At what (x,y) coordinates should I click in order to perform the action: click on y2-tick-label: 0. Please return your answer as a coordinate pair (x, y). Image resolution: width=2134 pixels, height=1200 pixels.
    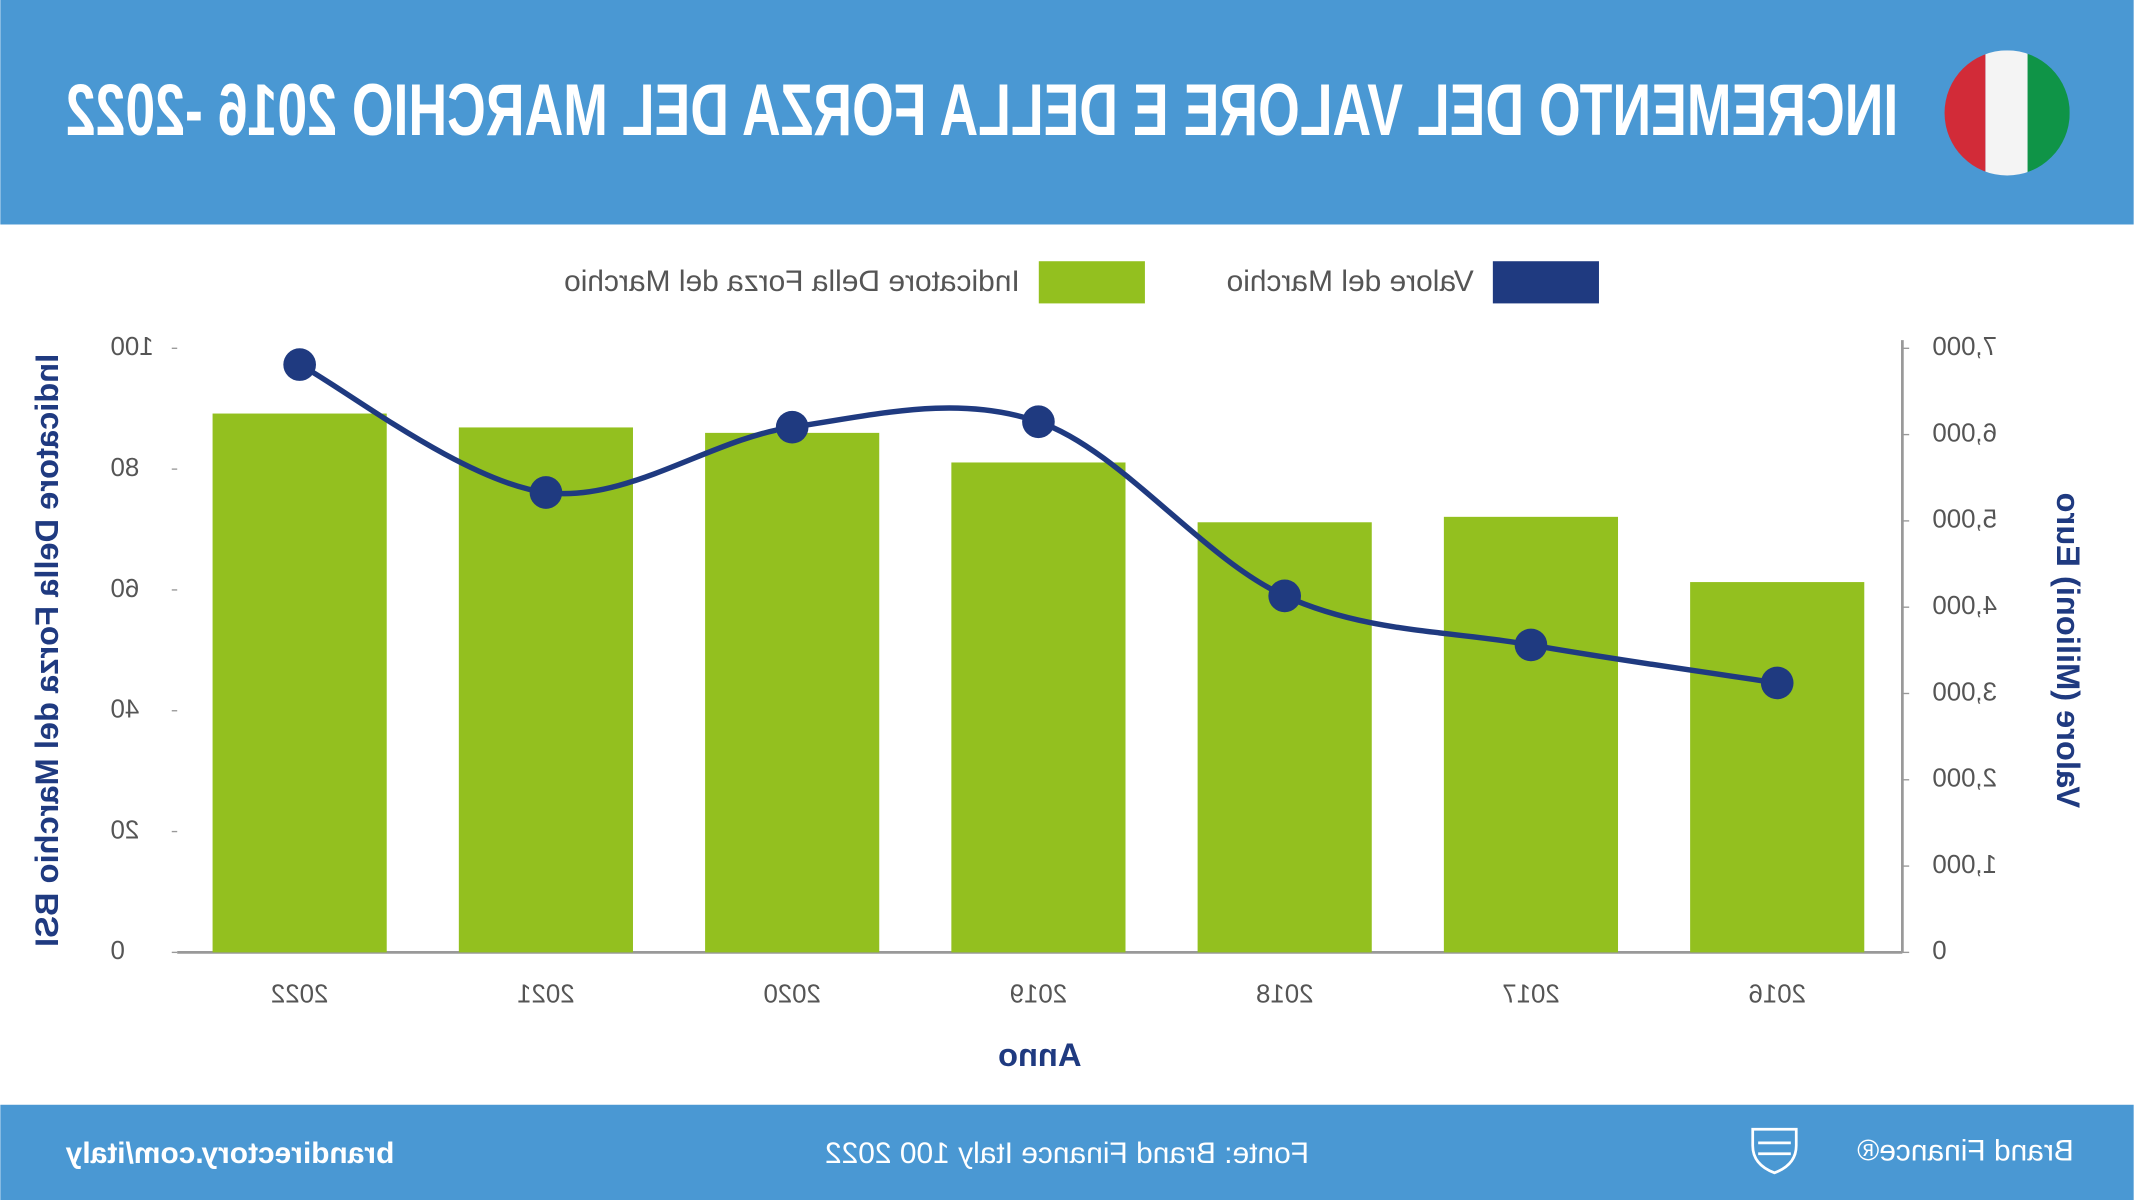
    Looking at the image, I should click on (118, 951).